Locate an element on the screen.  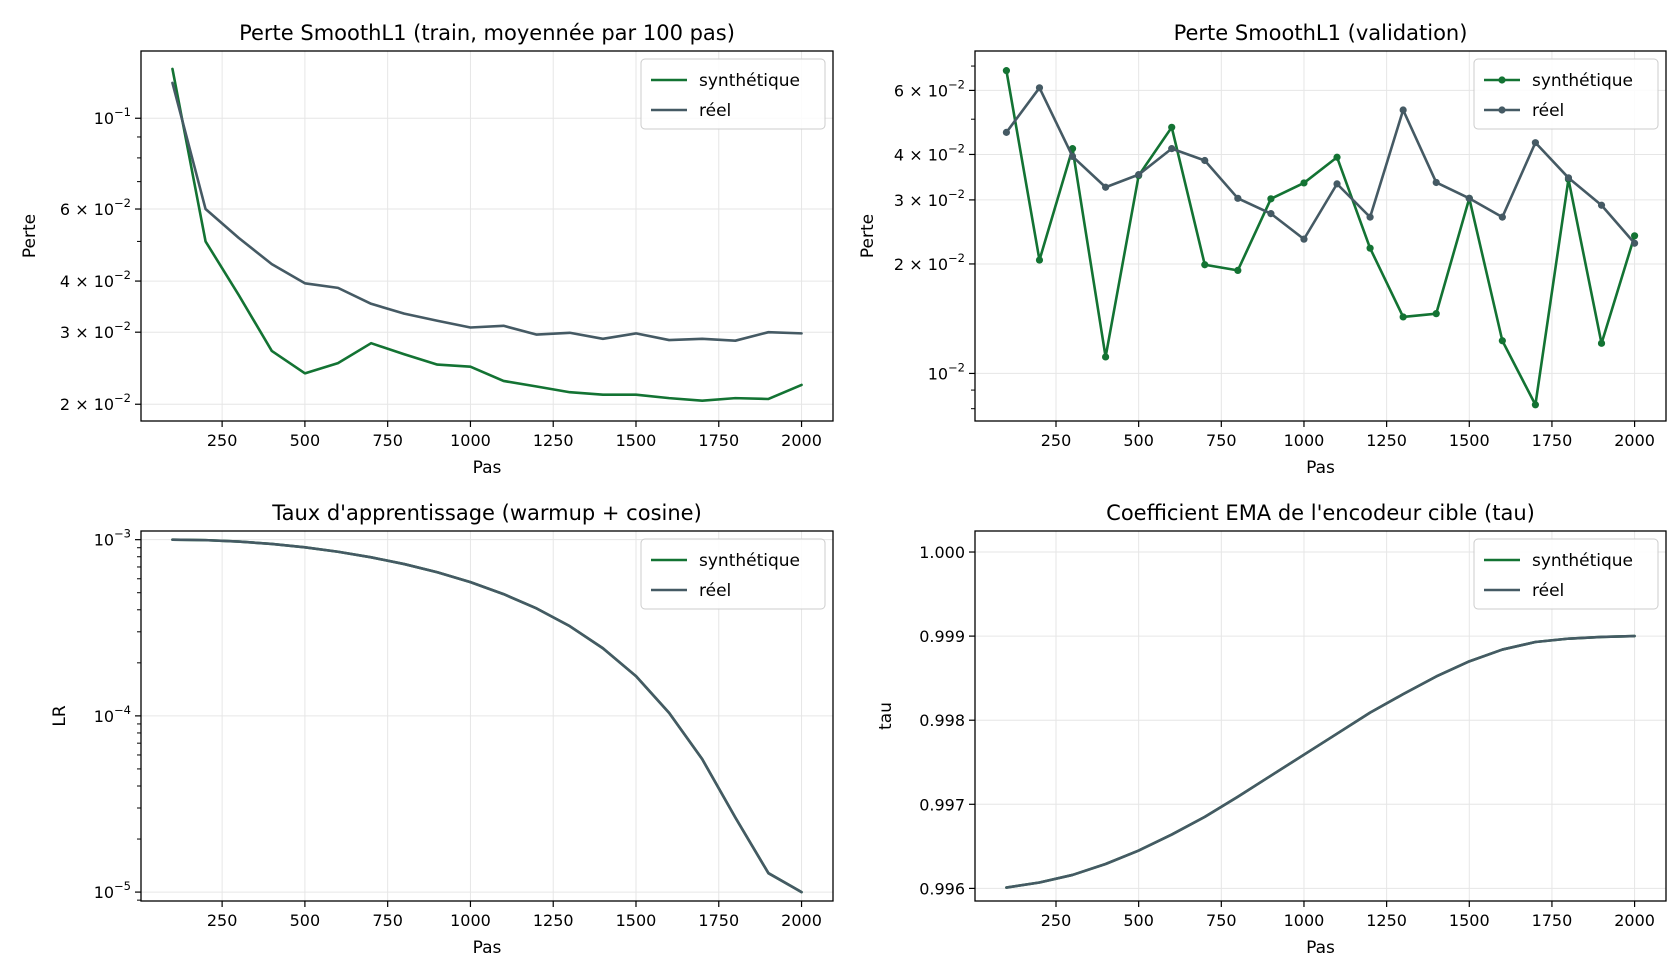
y-tick-label: 10⁻⁵ is located at coordinates (112, 890).